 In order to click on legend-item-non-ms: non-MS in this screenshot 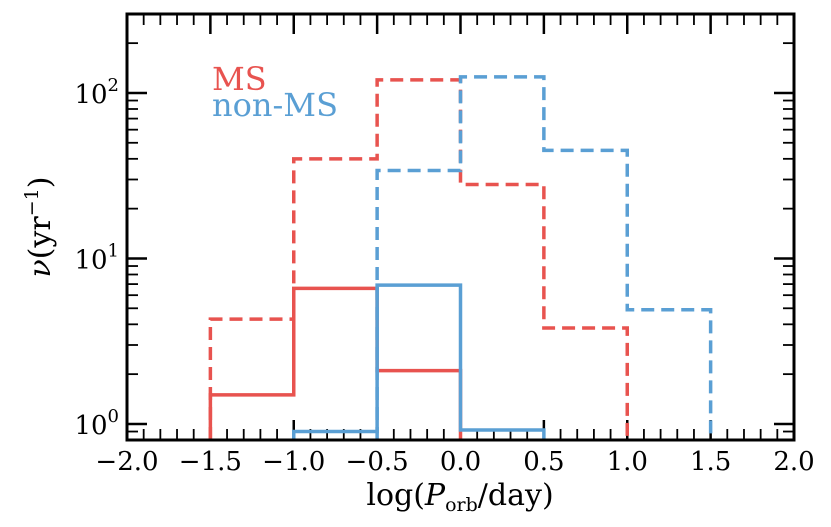, I will do `click(275, 105)`.